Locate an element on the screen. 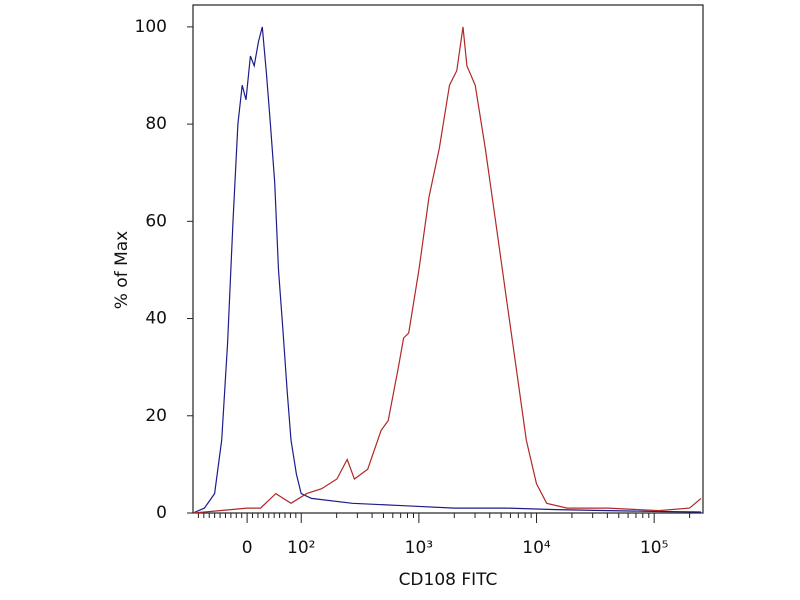  y-axis-label: % of Max is located at coordinates (122, 270).